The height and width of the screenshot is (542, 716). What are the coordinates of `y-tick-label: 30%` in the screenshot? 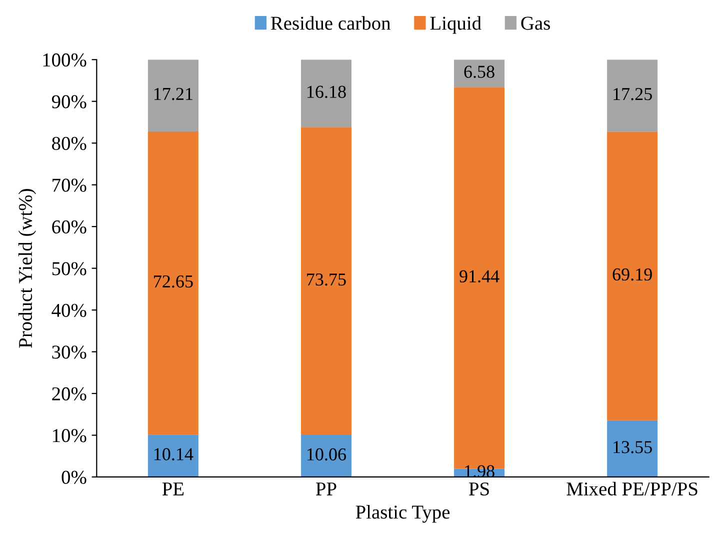 It's located at (69, 352).